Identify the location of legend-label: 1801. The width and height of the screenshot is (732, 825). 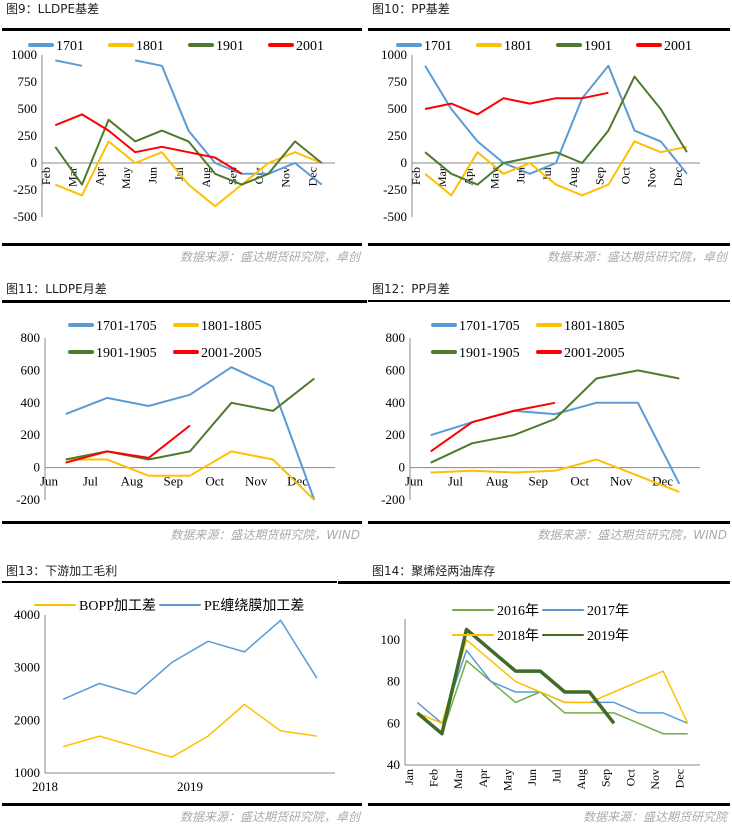
(150, 46).